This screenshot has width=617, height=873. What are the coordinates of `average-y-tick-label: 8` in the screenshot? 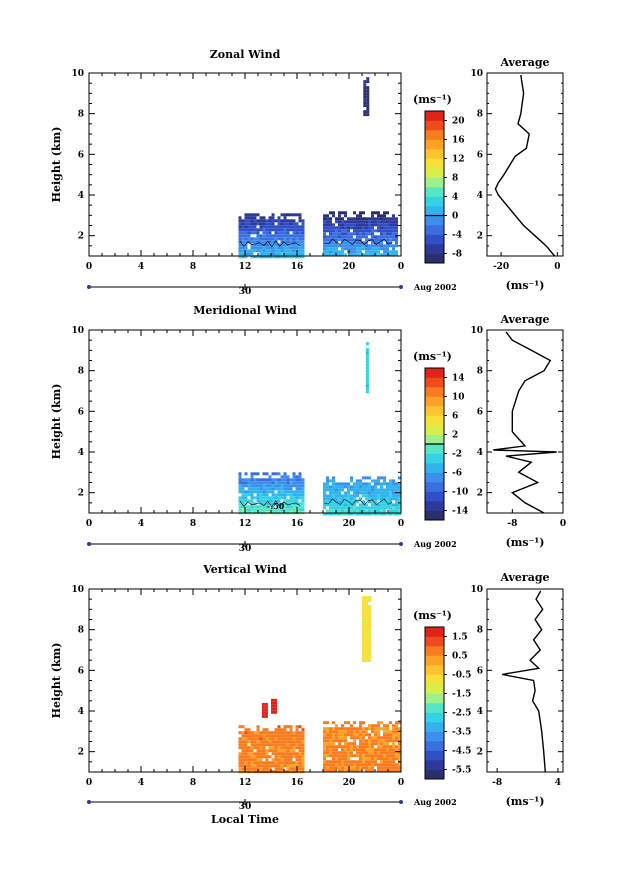 It's located at (480, 115).